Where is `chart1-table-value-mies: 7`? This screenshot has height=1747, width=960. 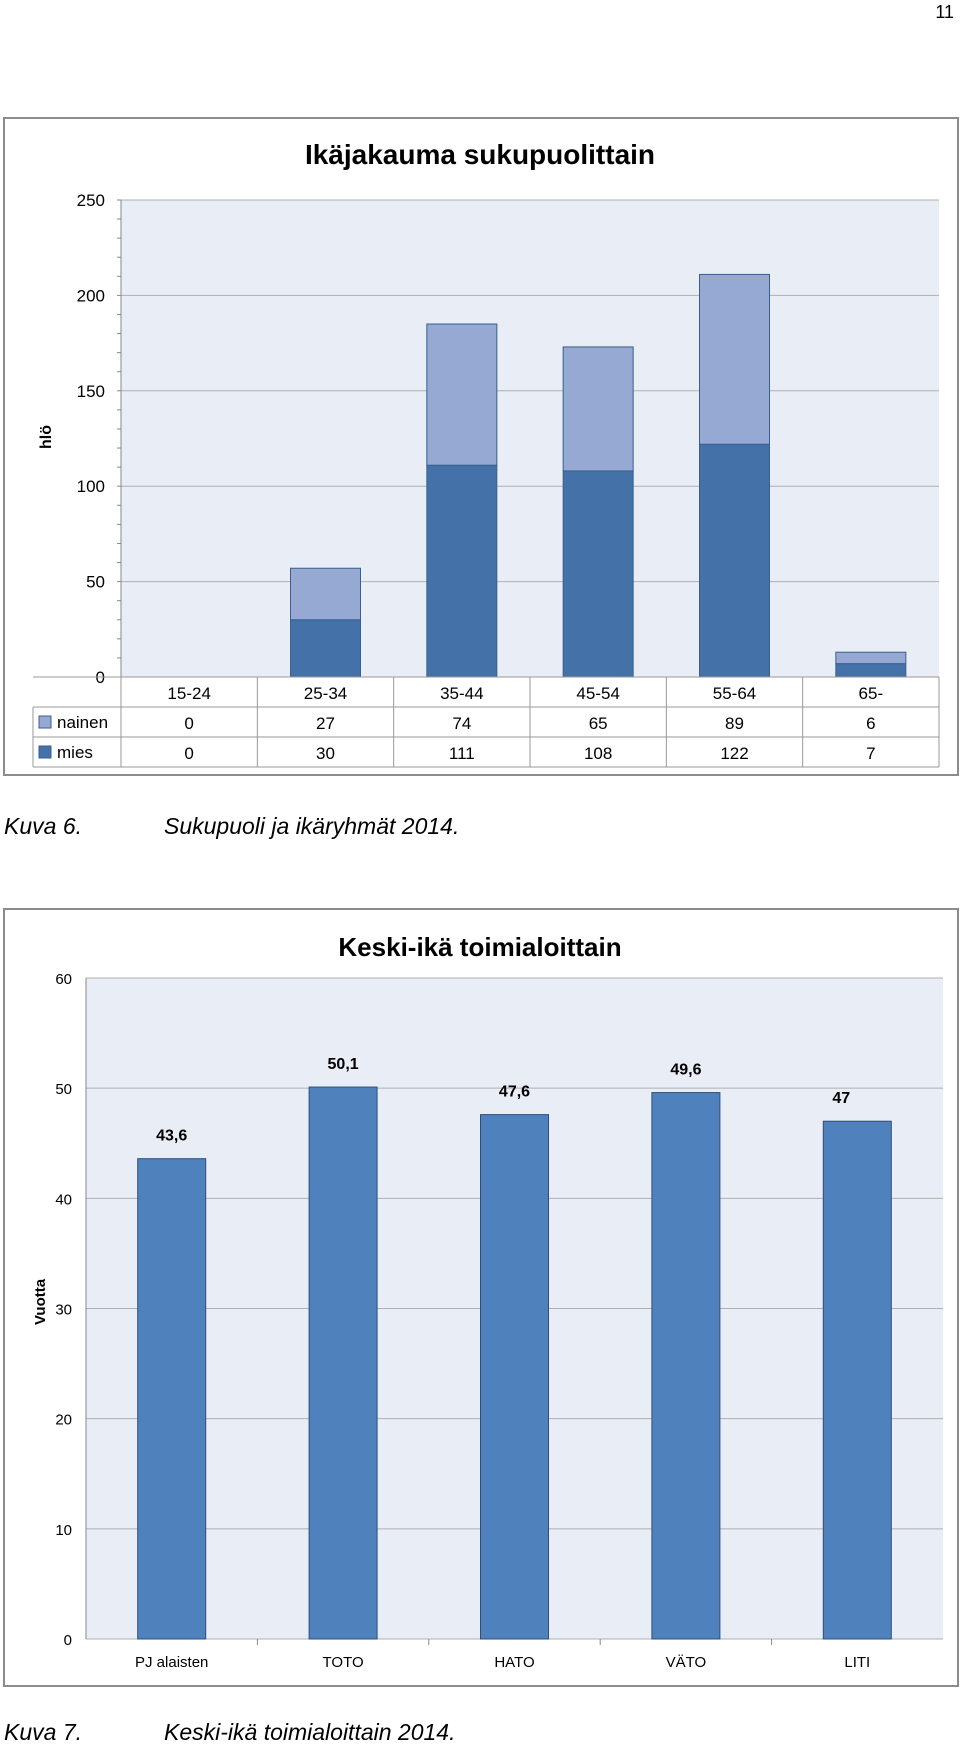 chart1-table-value-mies: 7 is located at coordinates (870, 753).